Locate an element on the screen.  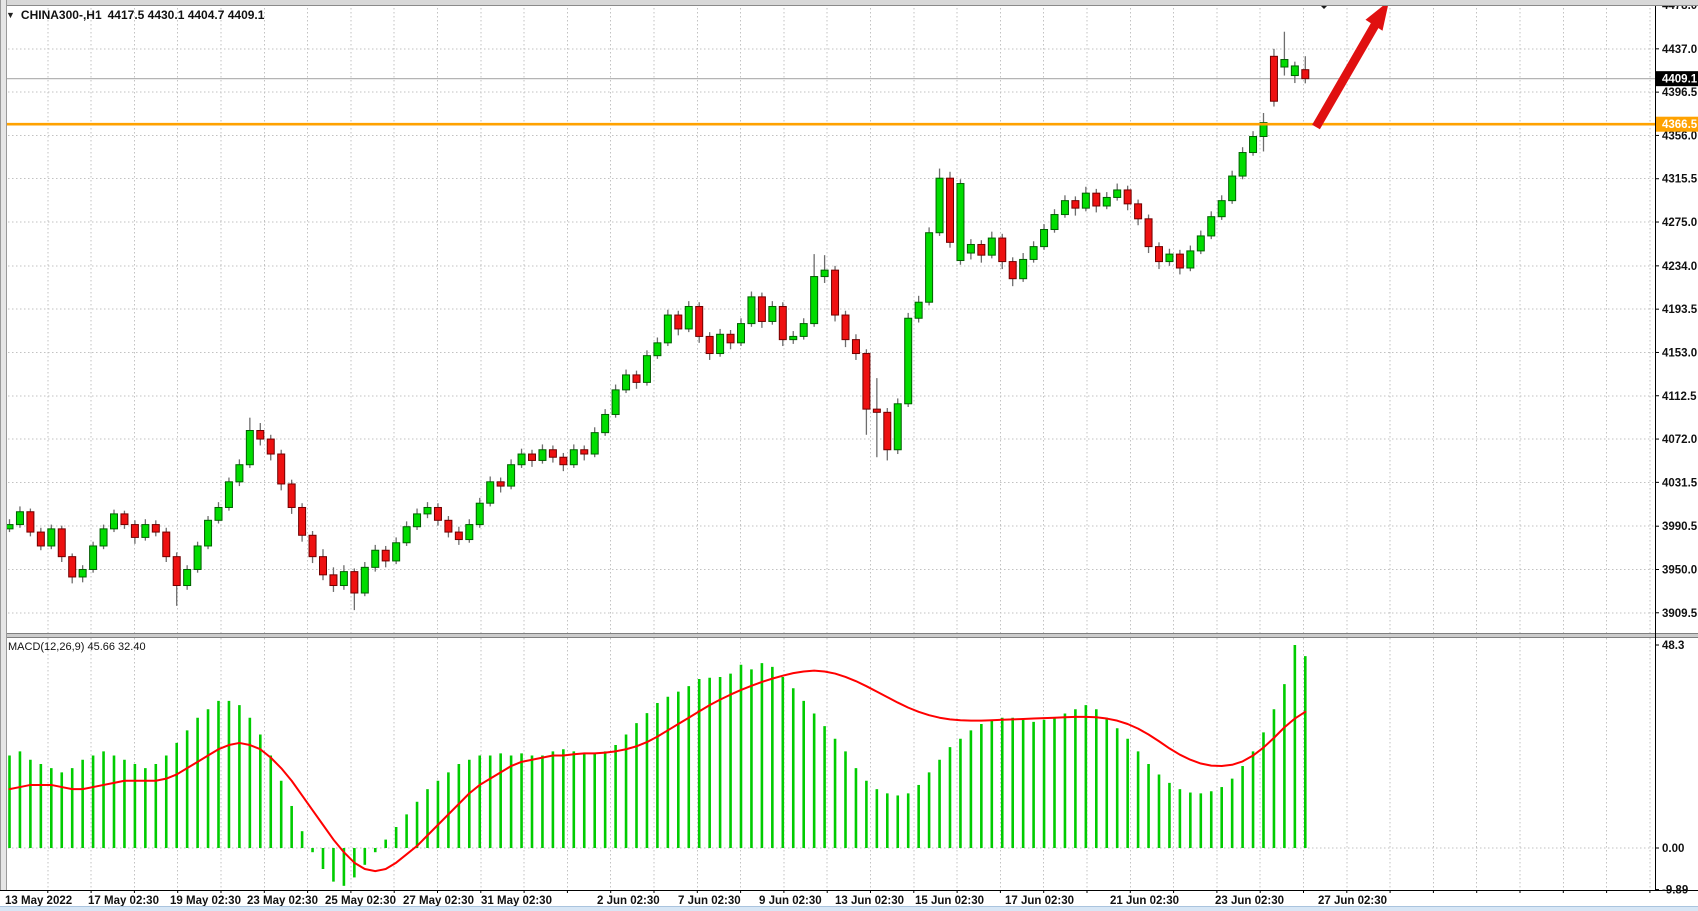
axis-badges: 4366.5 4409.1 is located at coordinates (1677, 101).